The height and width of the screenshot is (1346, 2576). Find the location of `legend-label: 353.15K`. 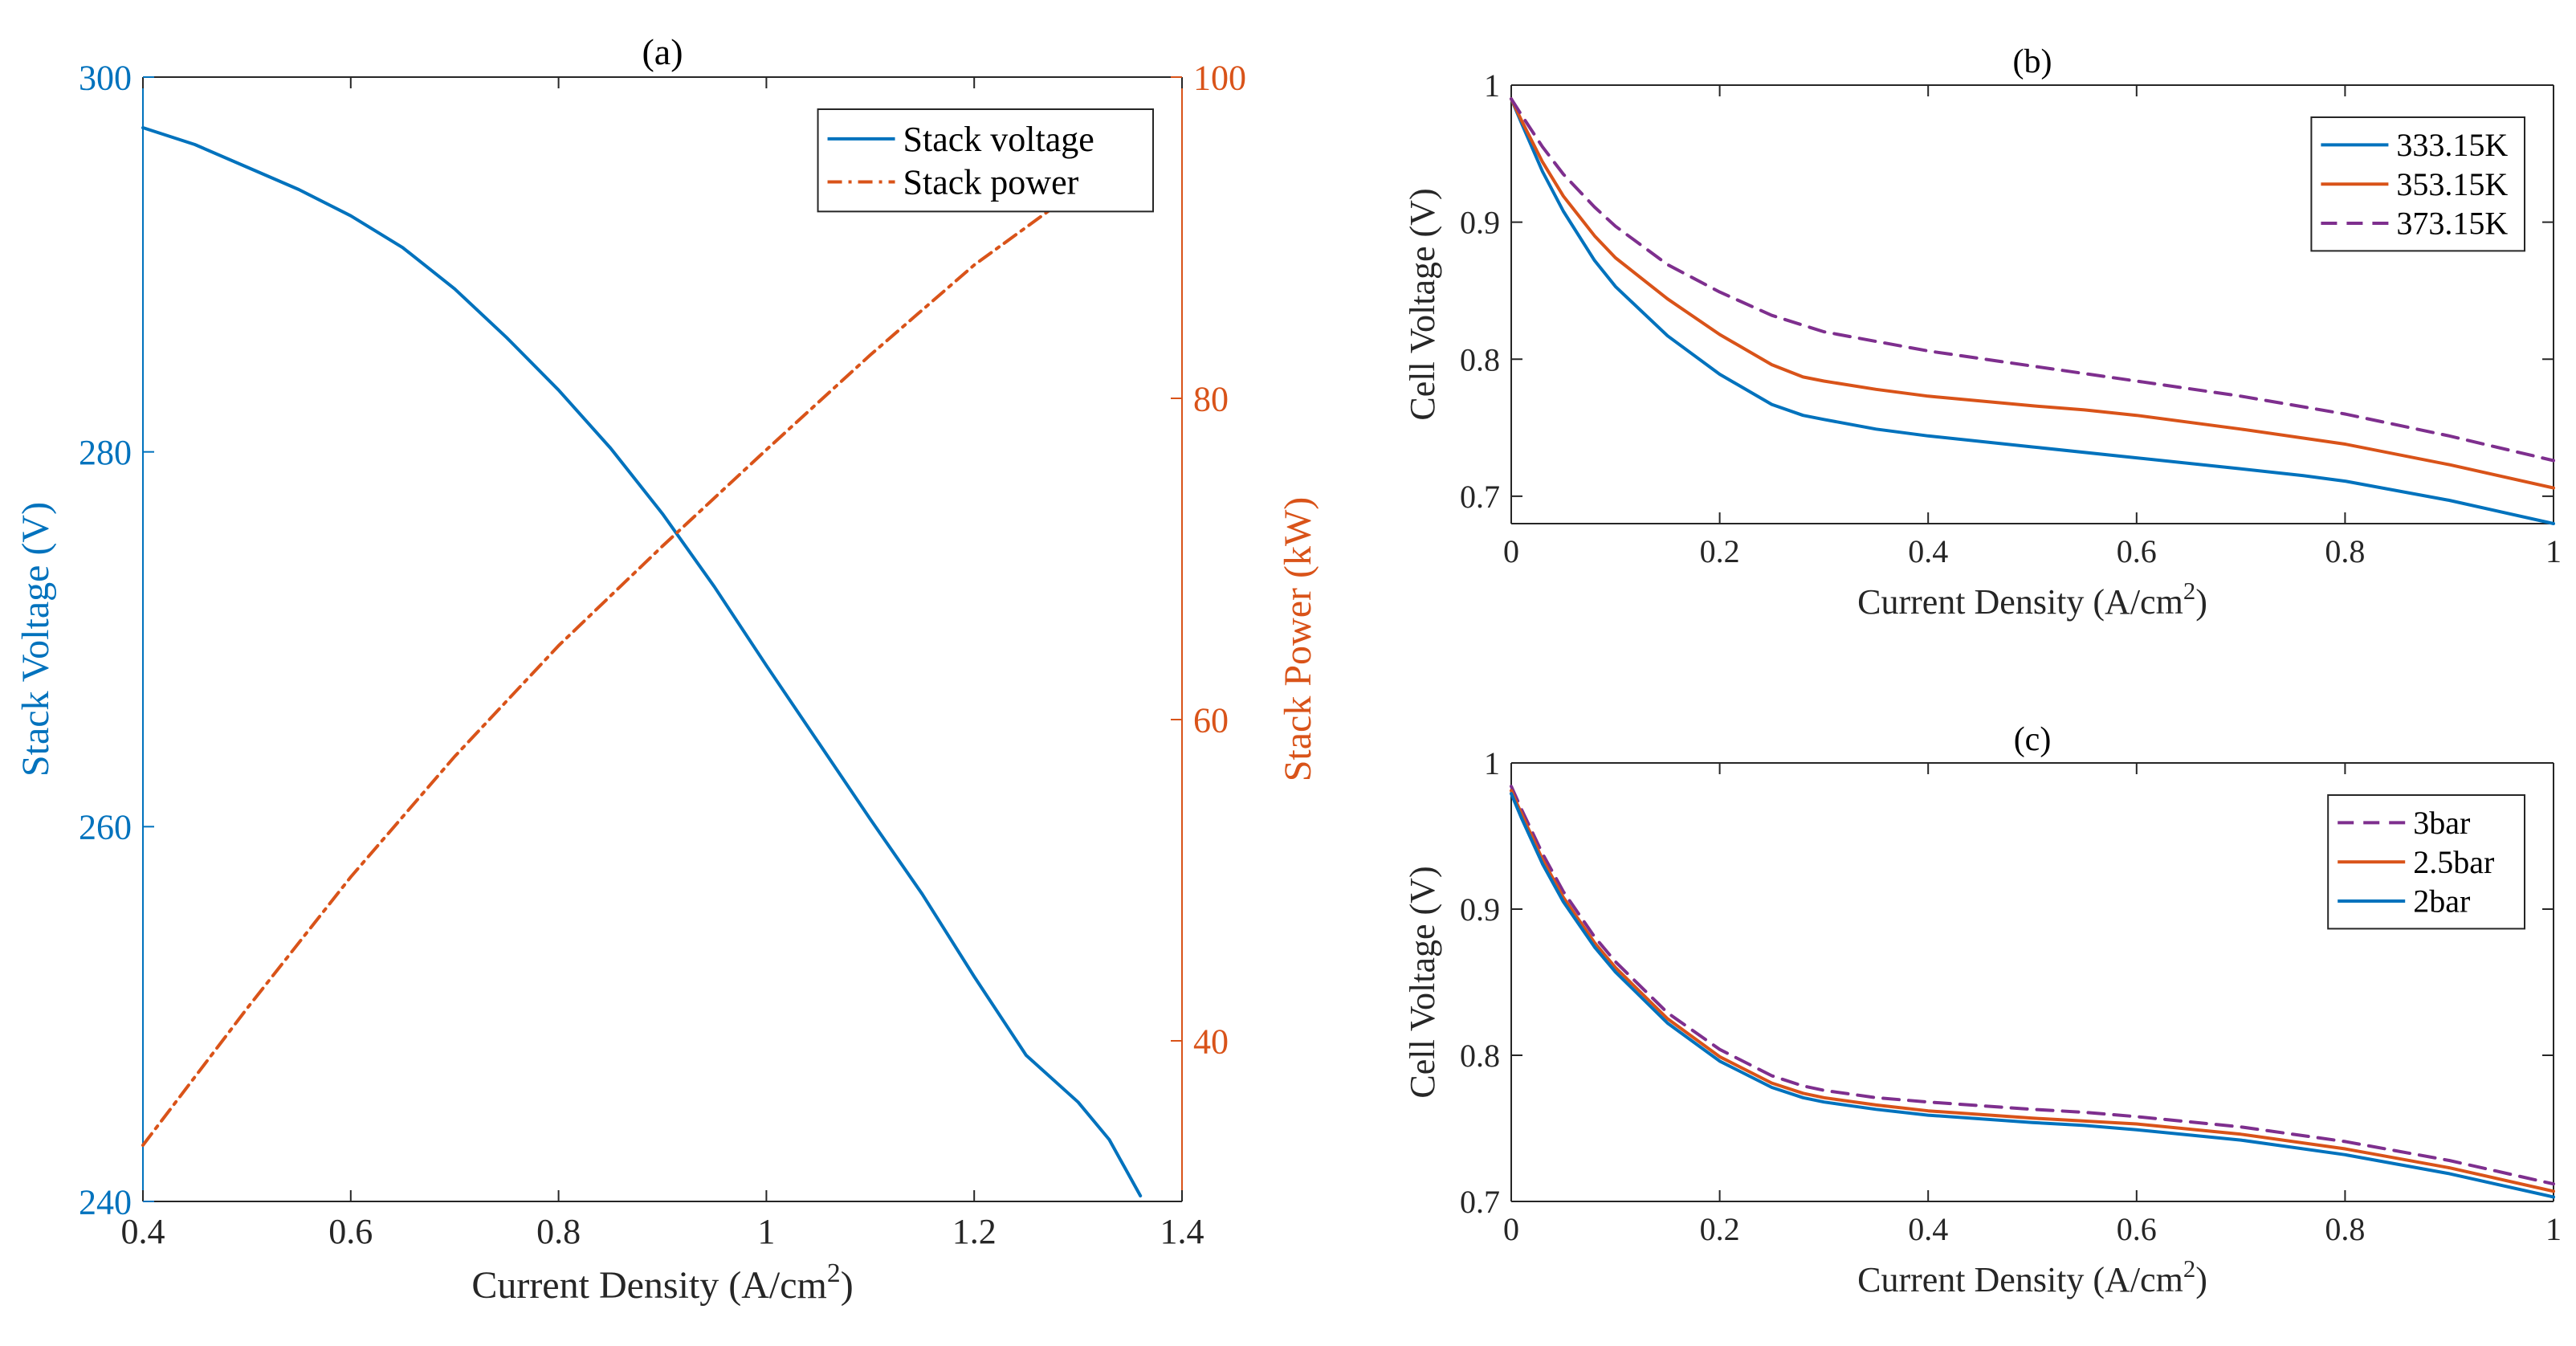

legend-label: 353.15K is located at coordinates (2452, 184).